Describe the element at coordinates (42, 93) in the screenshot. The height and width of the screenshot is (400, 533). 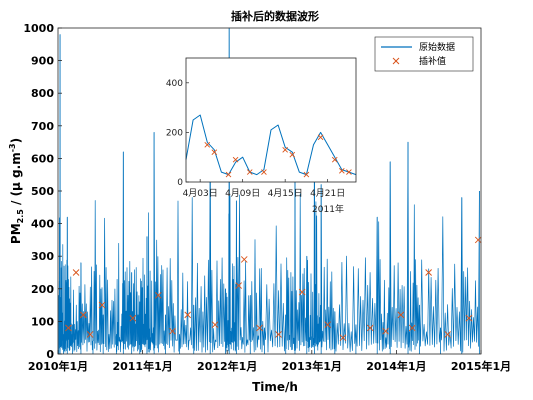
I see `y-tick-label-8: 800` at that location.